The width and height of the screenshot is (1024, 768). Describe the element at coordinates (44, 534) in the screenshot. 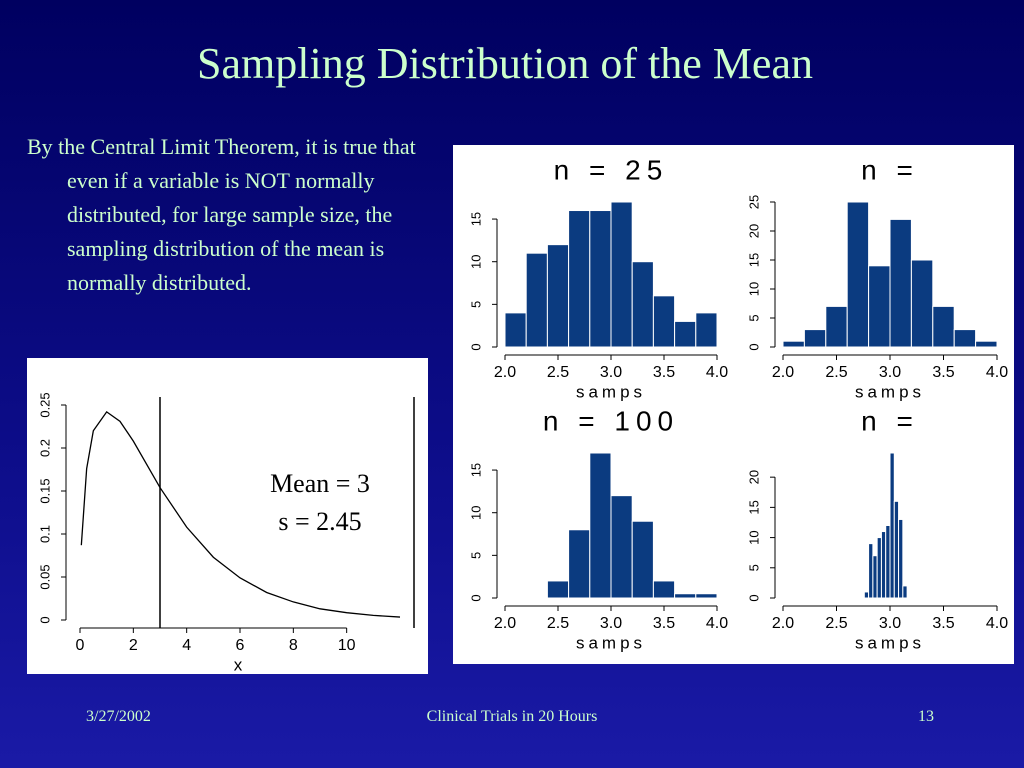

I see `y-tick-label: 0.1` at that location.